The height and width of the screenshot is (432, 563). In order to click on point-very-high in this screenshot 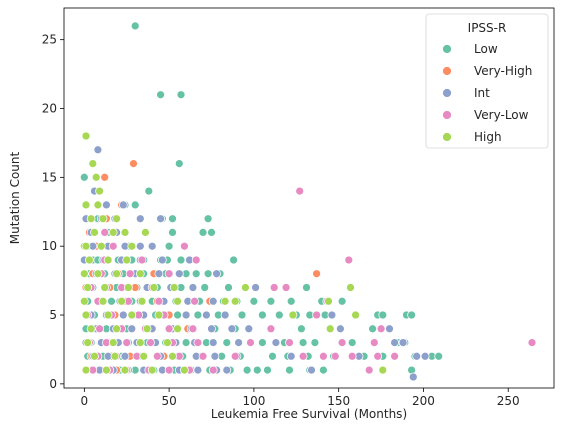, I will do `click(316, 274)`.